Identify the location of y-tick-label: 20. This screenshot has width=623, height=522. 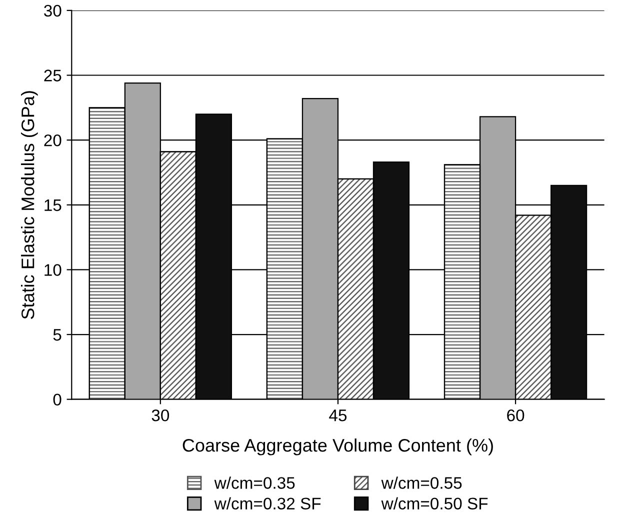
(53, 140).